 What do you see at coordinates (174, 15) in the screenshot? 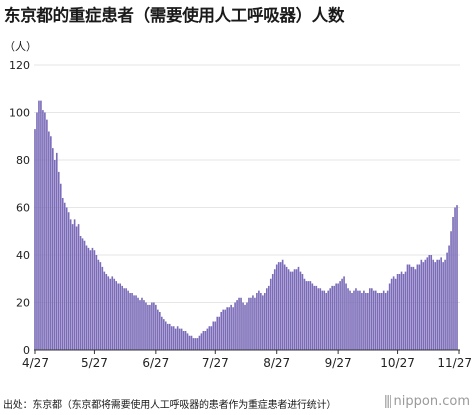
I see `chart-title: 东京都的重症患者（需要使用人工呼吸器）人数` at bounding box center [174, 15].